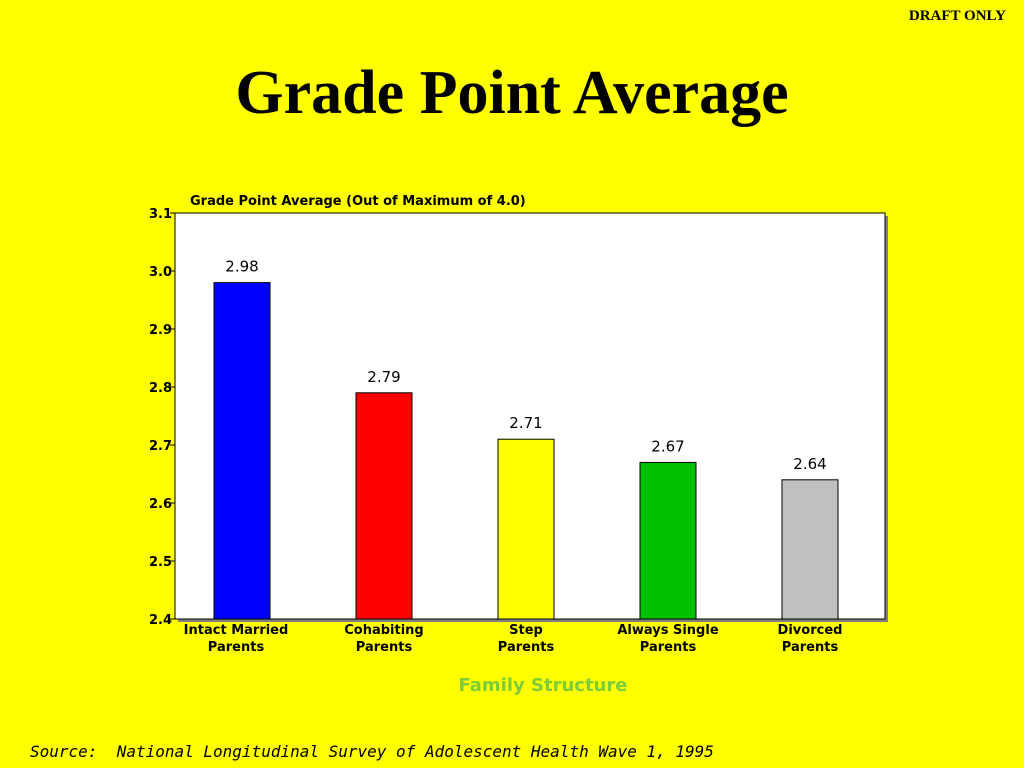  Describe the element at coordinates (160, 330) in the screenshot. I see `y-tick-label: 2.9` at that location.